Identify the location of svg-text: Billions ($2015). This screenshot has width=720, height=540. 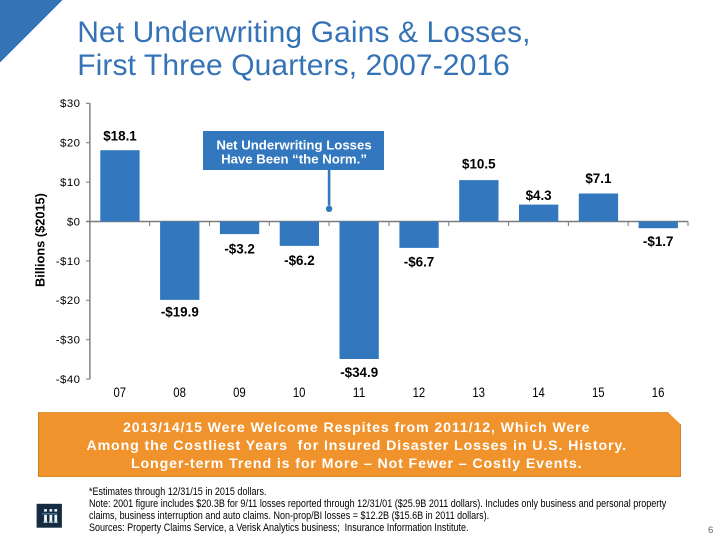
(40, 240).